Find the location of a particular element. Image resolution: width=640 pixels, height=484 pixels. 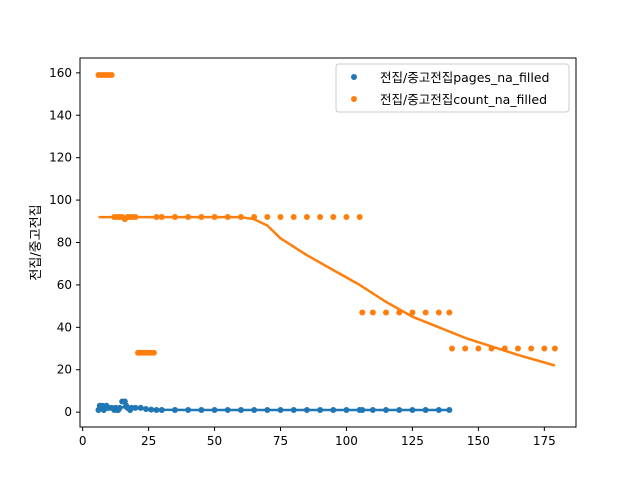

legend-label: 전집/중고전집pages_na_filled is located at coordinates (464, 77).